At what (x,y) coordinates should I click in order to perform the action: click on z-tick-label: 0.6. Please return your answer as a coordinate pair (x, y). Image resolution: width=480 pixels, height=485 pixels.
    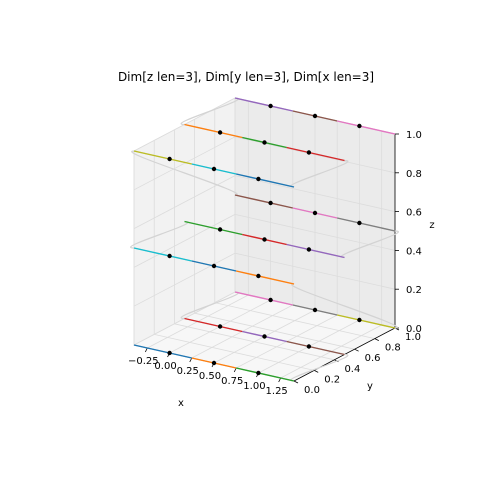
    Looking at the image, I should click on (414, 213).